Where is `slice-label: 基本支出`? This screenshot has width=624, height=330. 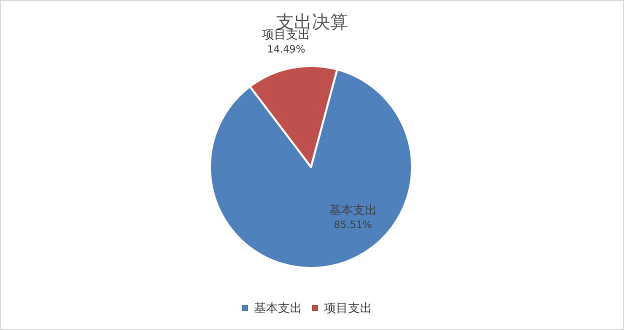 slice-label: 基本支出 is located at coordinates (353, 210).